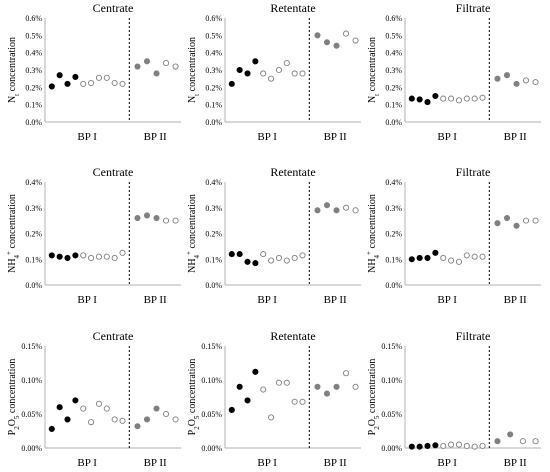 The image size is (550, 472). Describe the element at coordinates (211, 448) in the screenshot. I see `y-tick-label: 0.00%` at that location.